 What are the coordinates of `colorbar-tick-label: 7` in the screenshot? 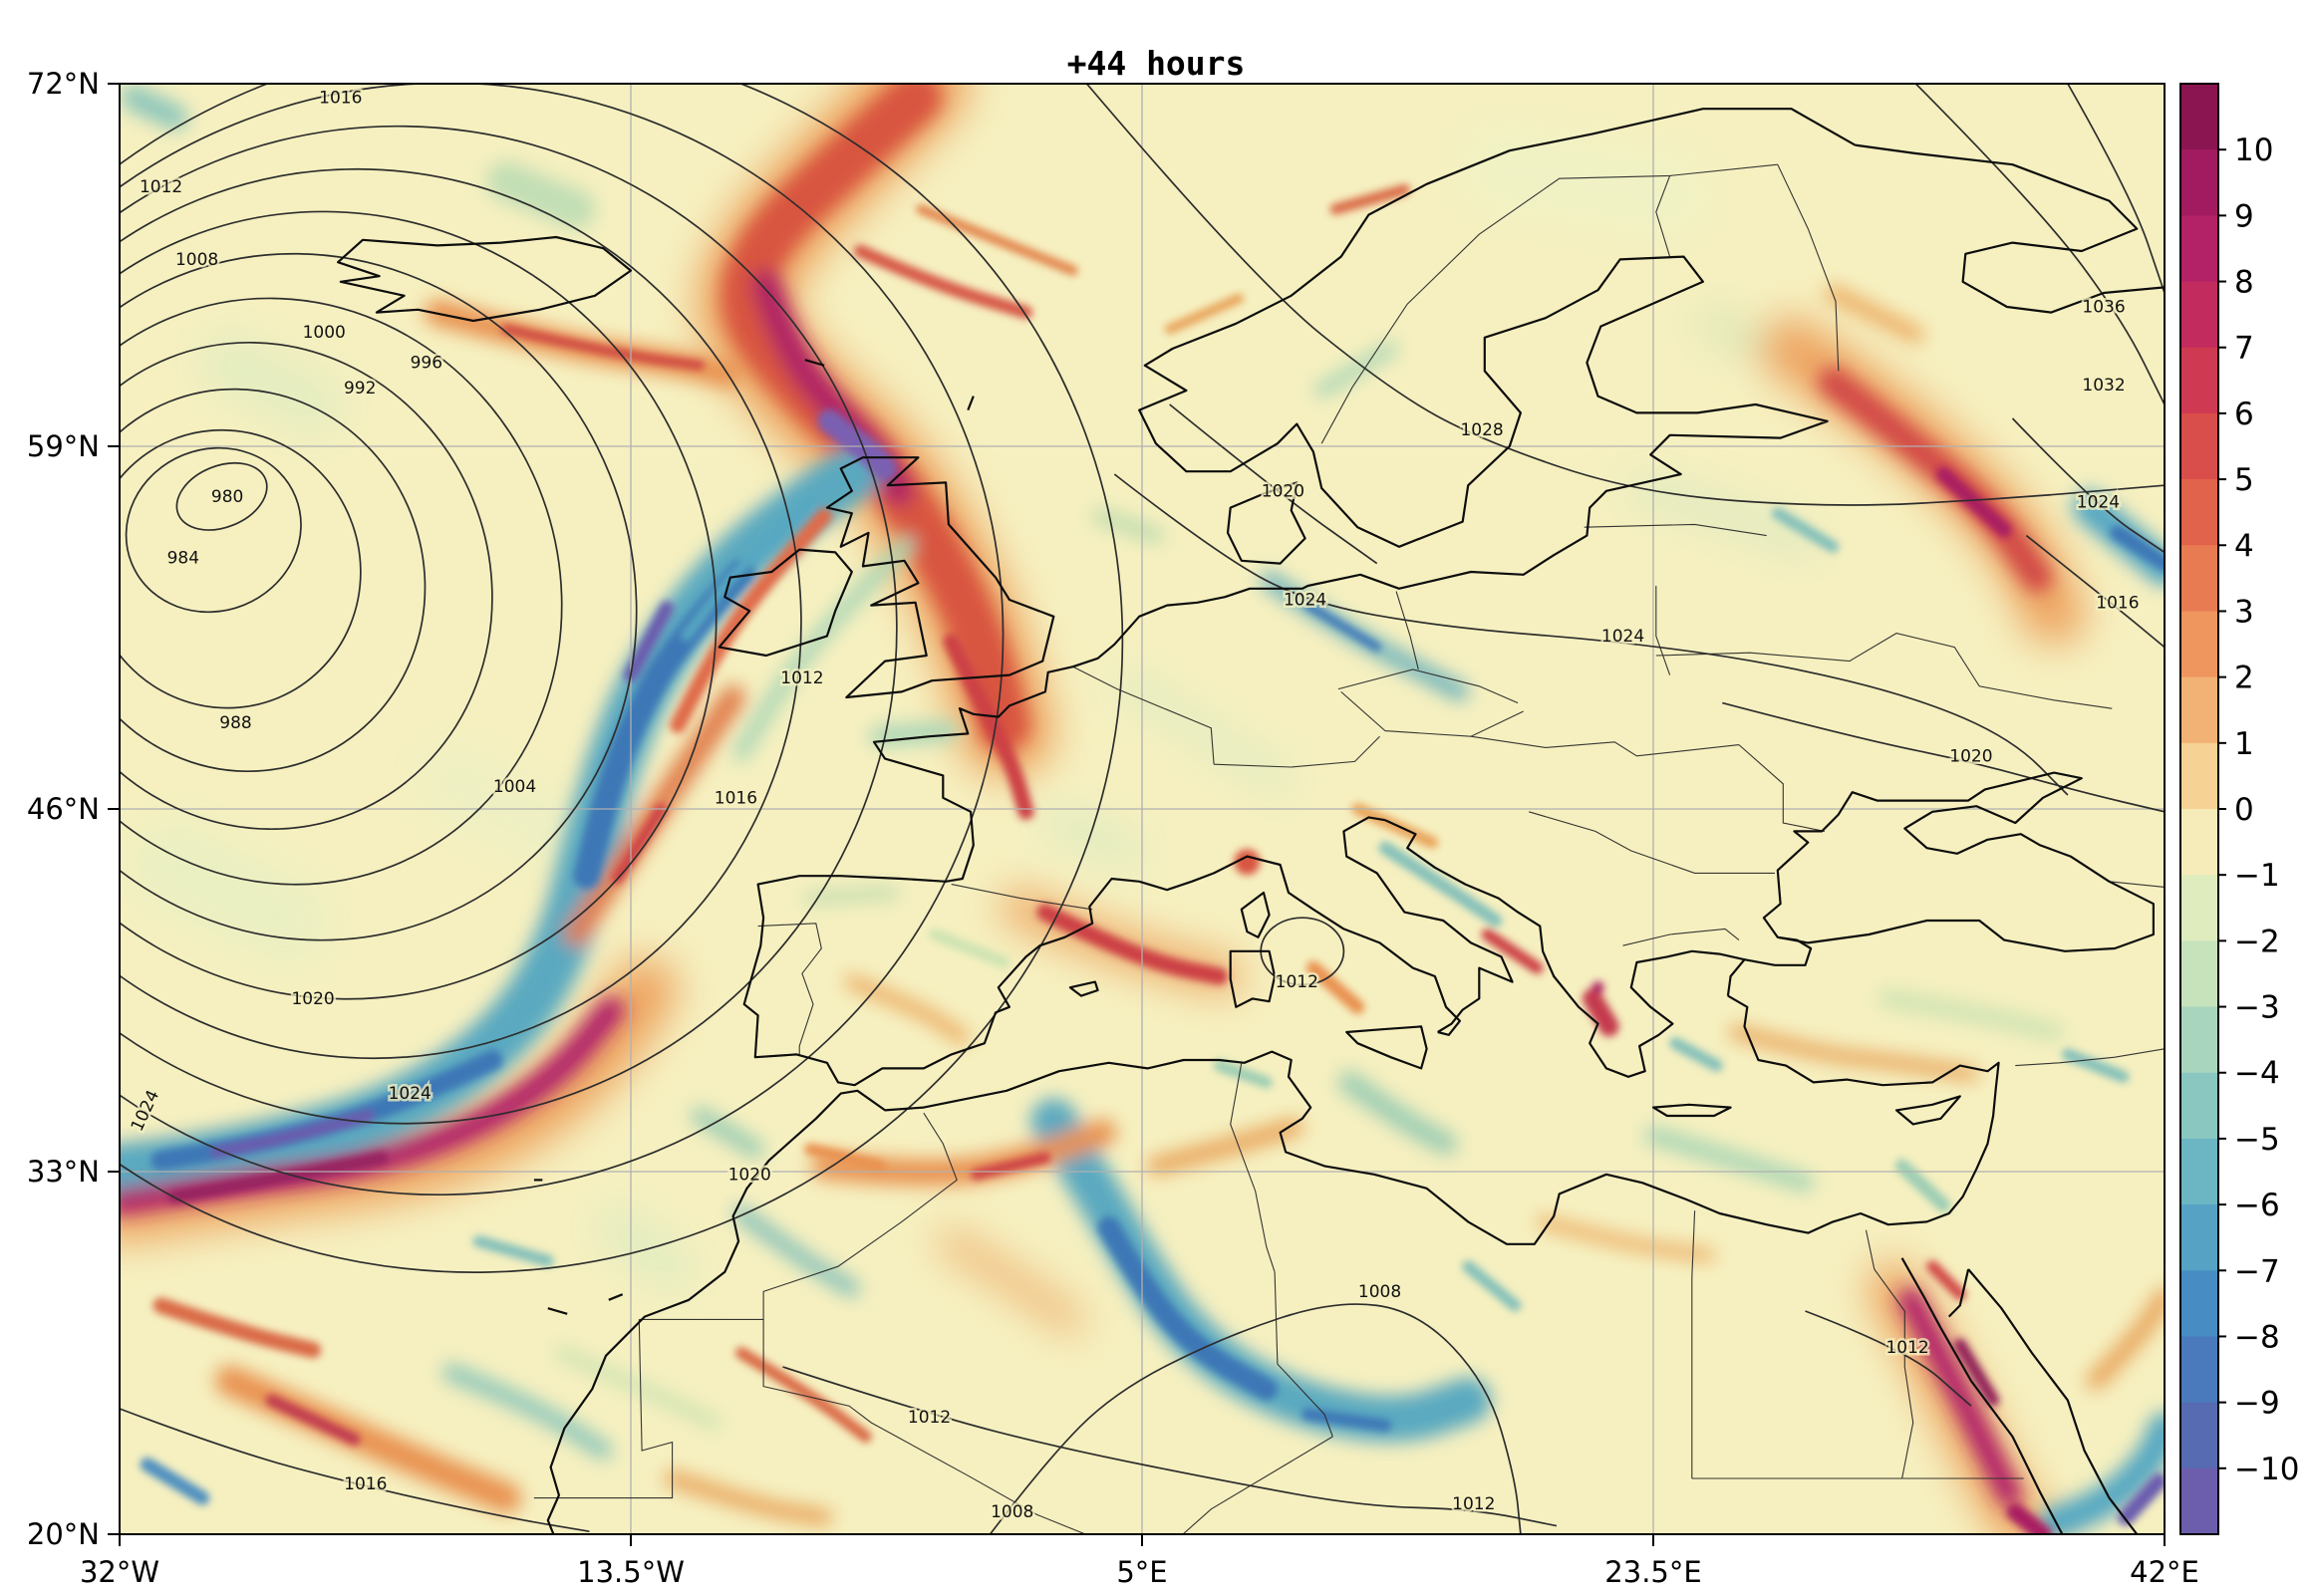 It's located at (2244, 349).